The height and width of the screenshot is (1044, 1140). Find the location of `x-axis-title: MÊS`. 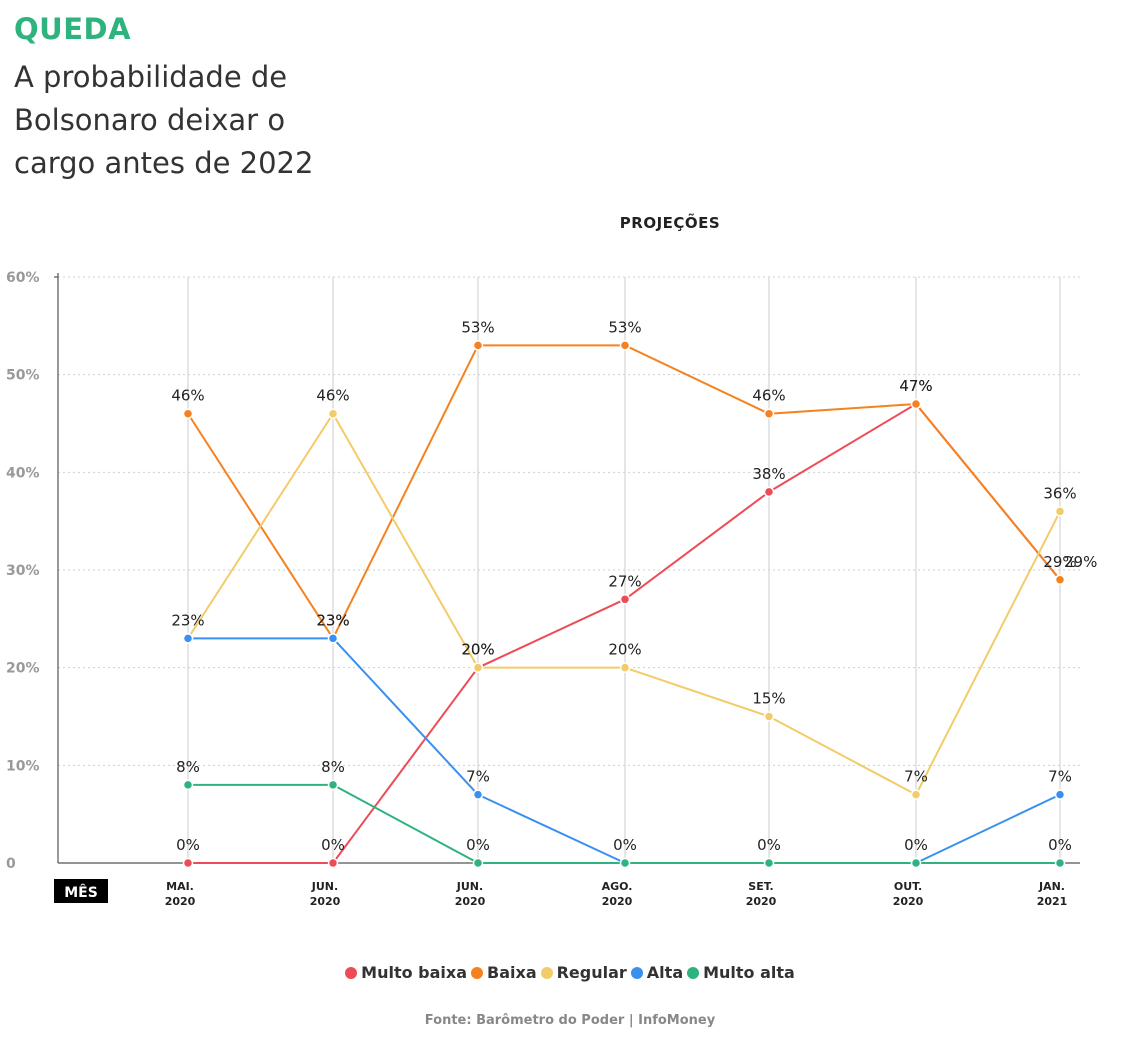

x-axis-title: MÊS is located at coordinates (81, 892).